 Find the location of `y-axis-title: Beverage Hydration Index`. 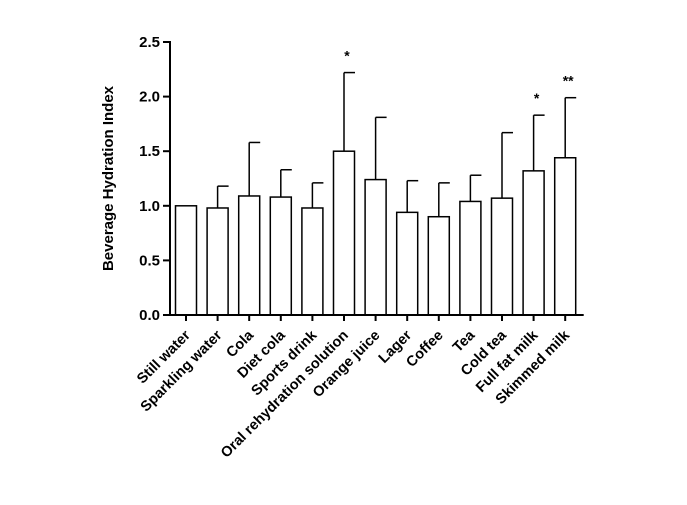

y-axis-title: Beverage Hydration Index is located at coordinates (108, 178).